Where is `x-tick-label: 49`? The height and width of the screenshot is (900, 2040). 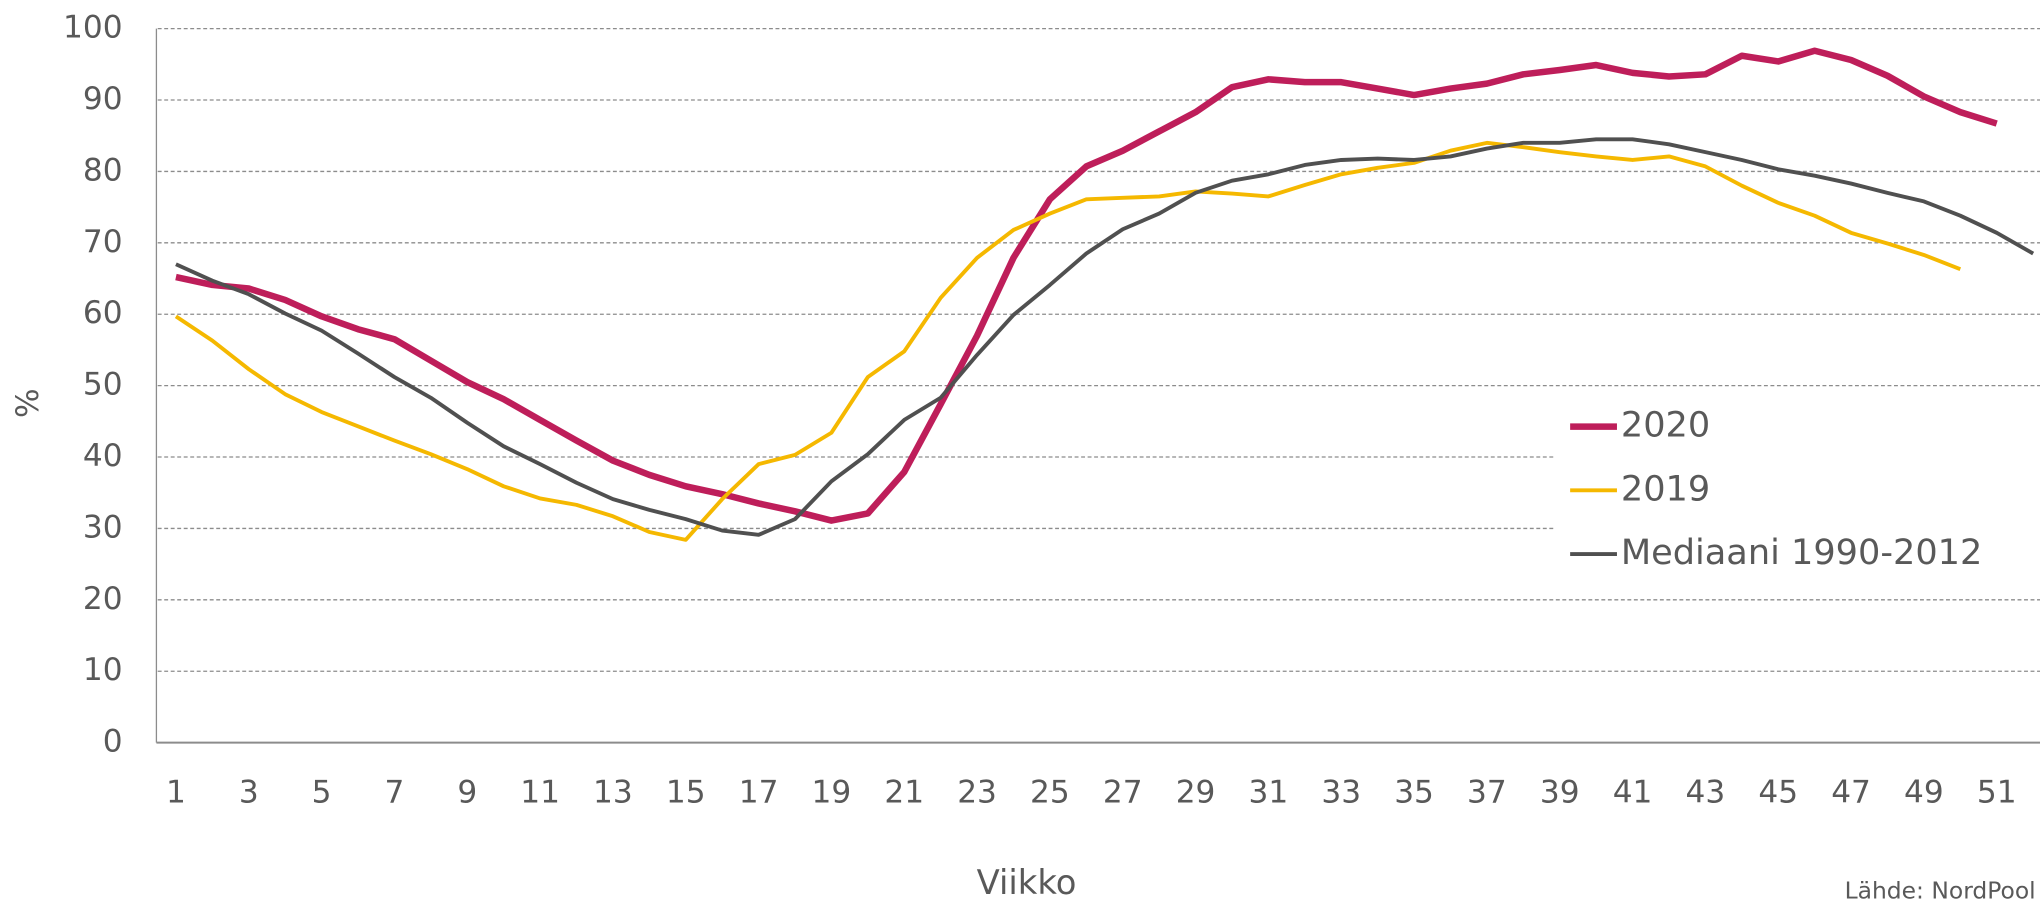
x-tick-label: 49 is located at coordinates (1924, 792).